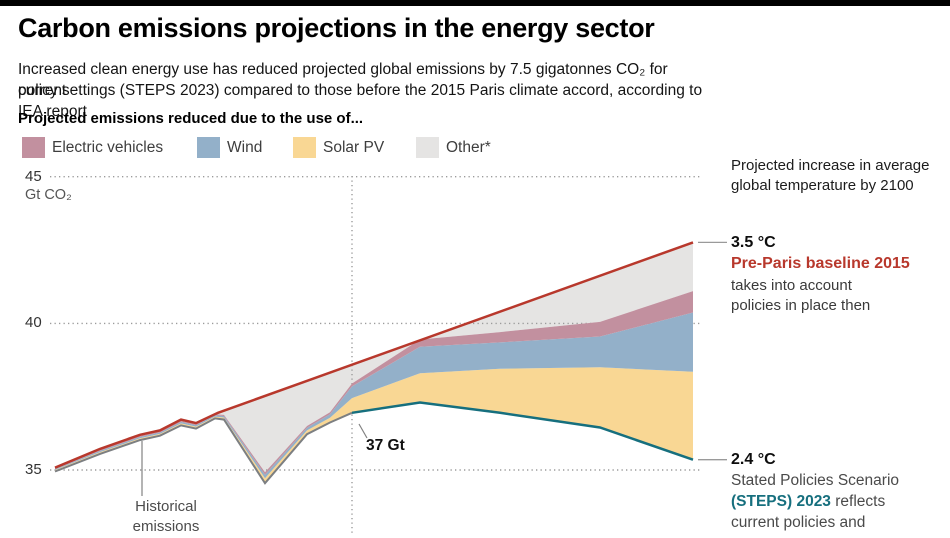  I want to click on steps-scenario-name-line2: (STEPS) 2023 reflects, so click(837, 502).